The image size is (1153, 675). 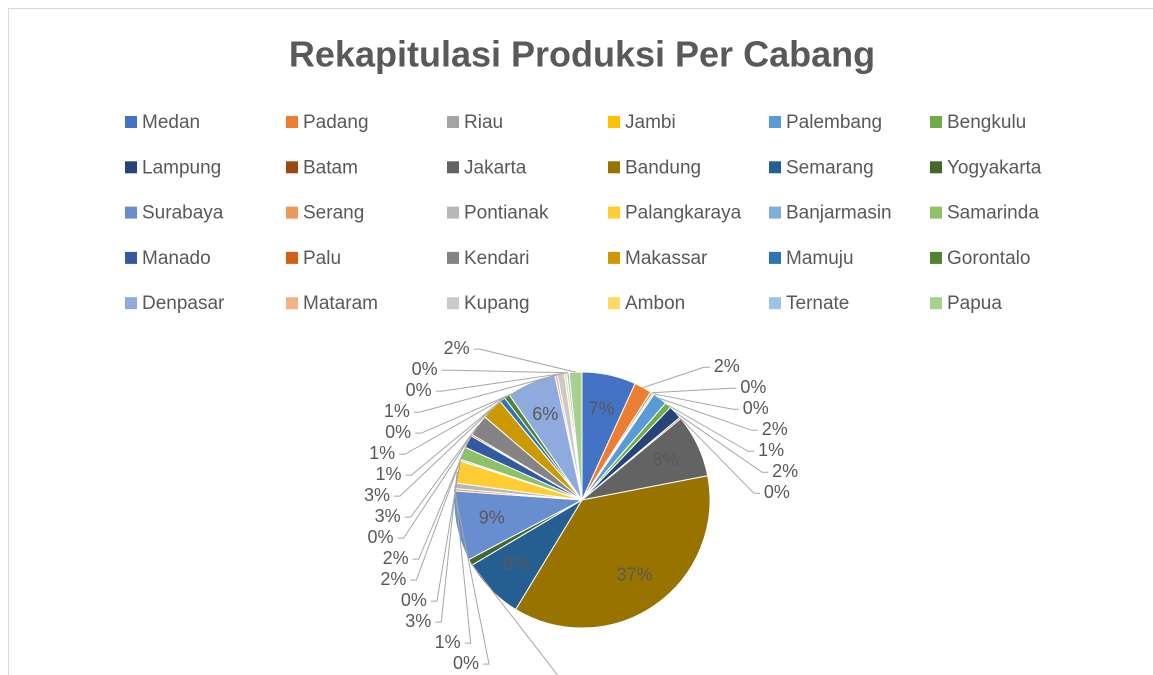 What do you see at coordinates (495, 167) in the screenshot?
I see `legend-label: Jakarta` at bounding box center [495, 167].